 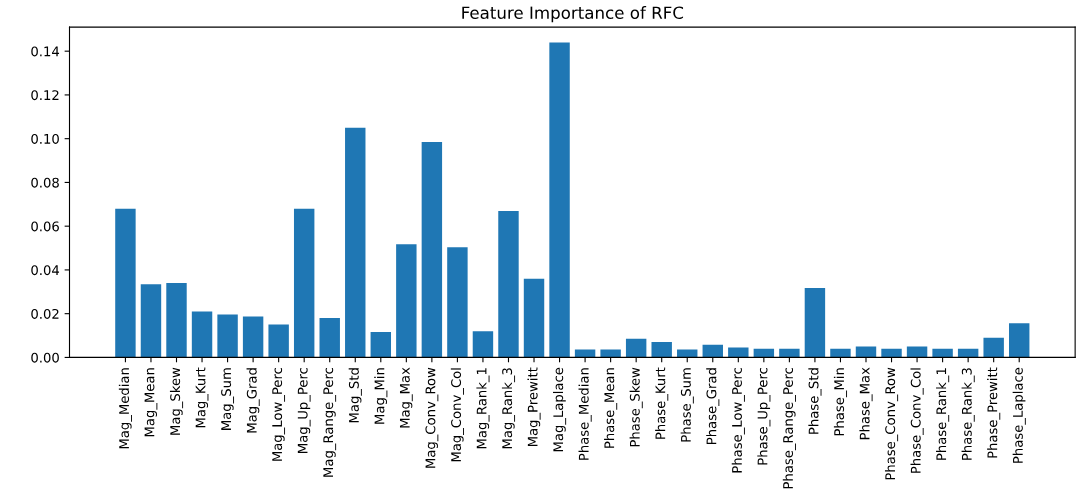 I want to click on x-tick-label: Mag_Rank_3, so click(x=508, y=408).